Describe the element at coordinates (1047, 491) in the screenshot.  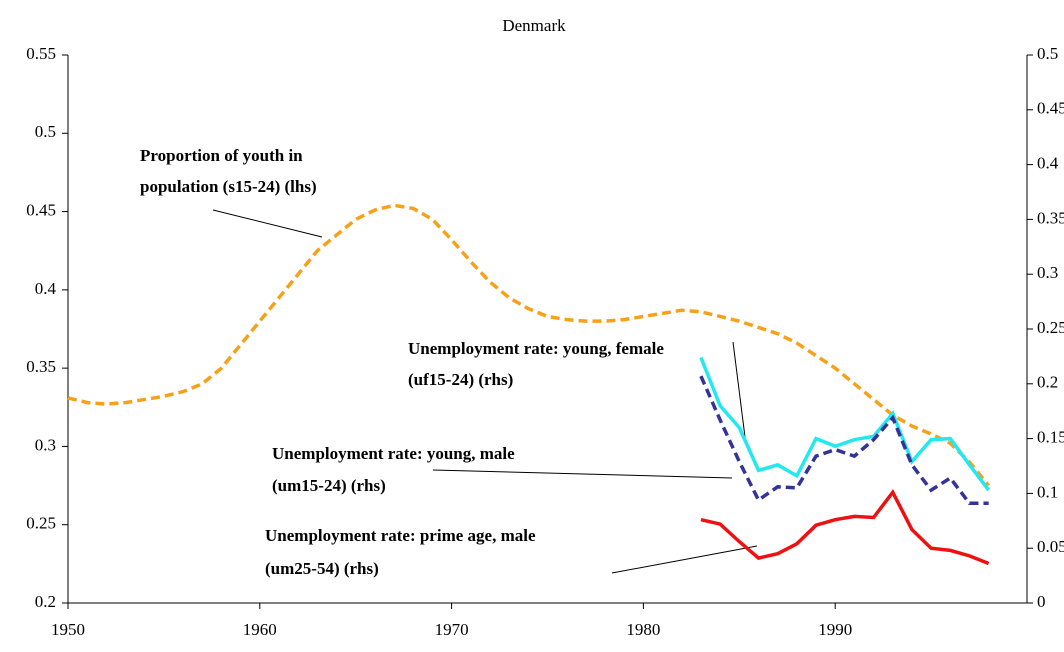
I see `y2-tick-label: 0.1` at that location.